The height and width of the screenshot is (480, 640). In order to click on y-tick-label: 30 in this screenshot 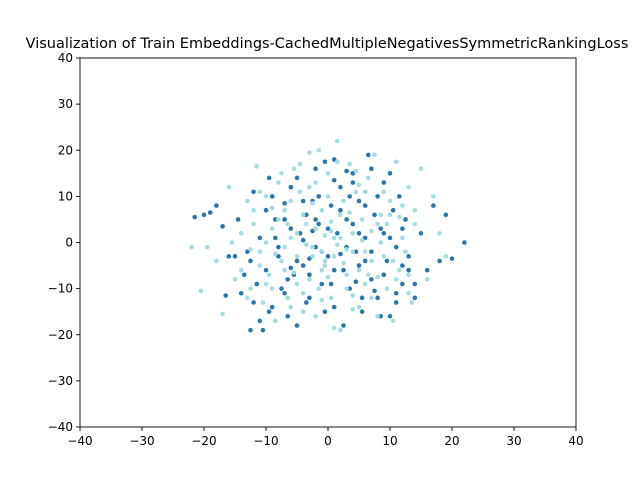, I will do `click(65, 104)`.